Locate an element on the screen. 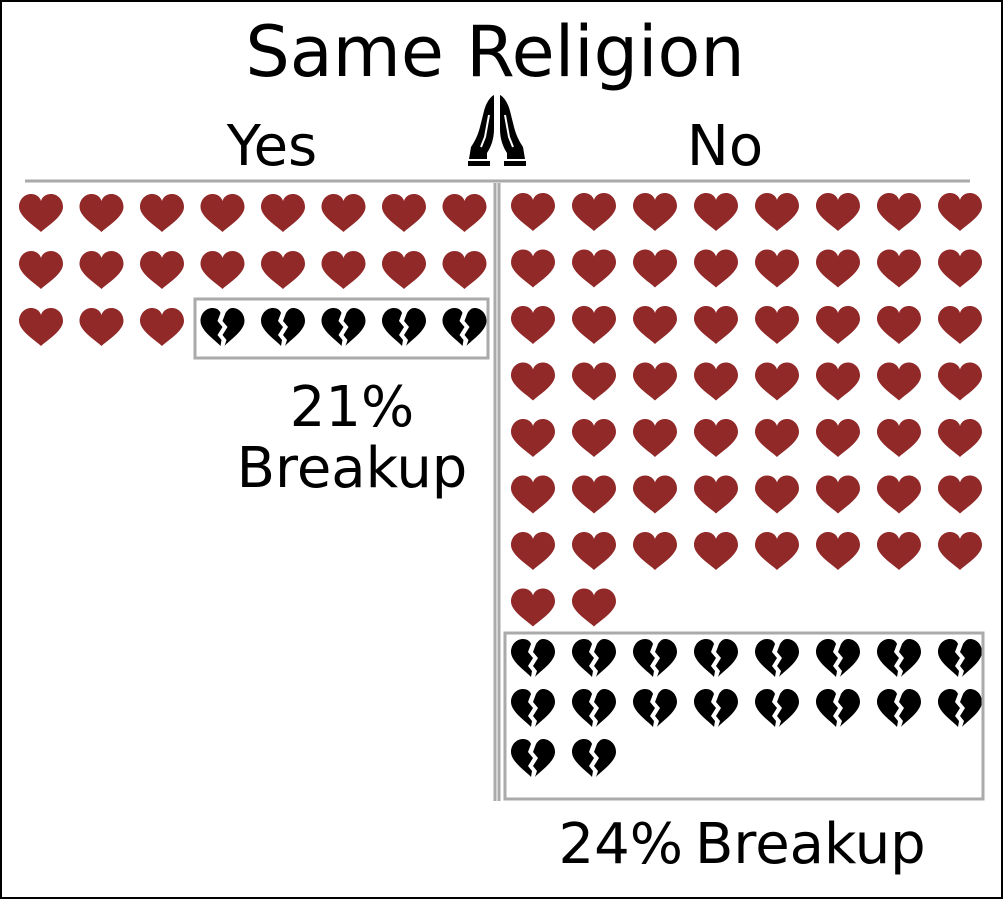  yes-breakup-label: Breakup is located at coordinates (352, 468).